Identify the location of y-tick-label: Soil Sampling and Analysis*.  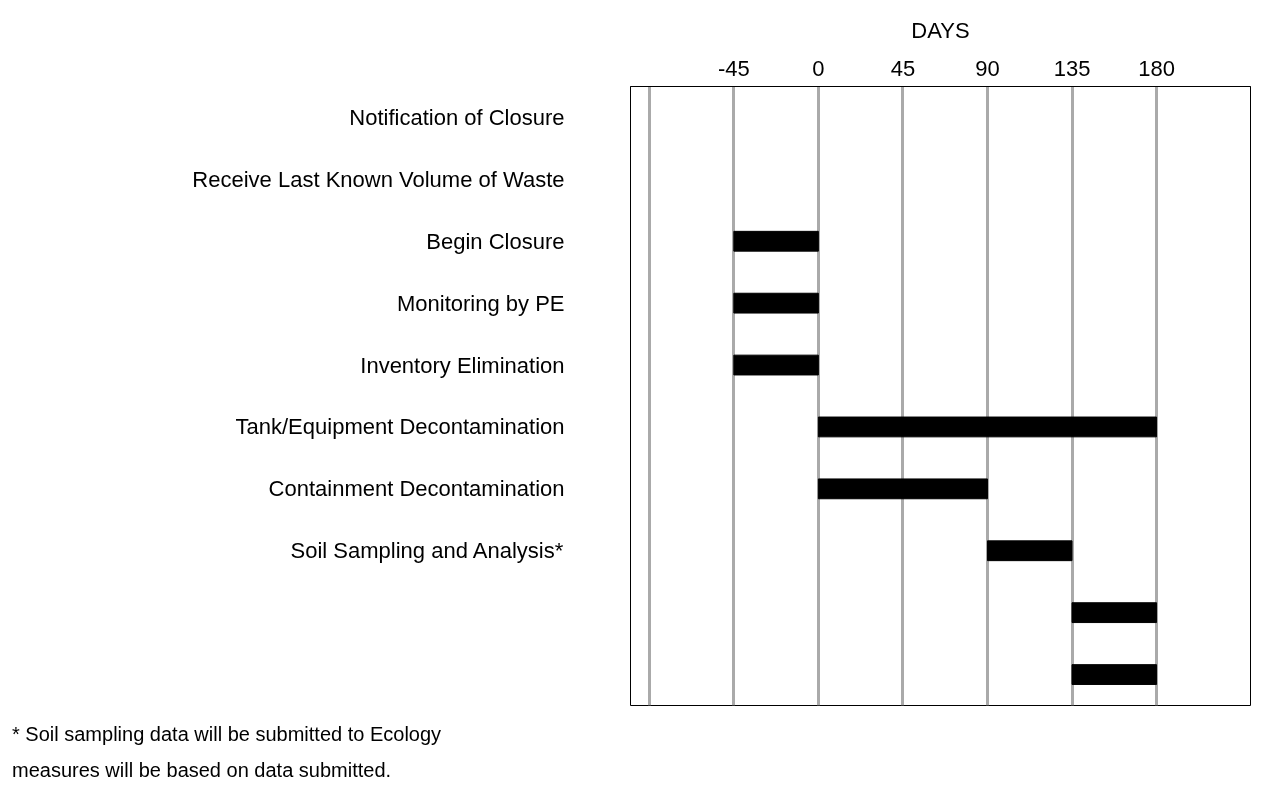
(427, 551).